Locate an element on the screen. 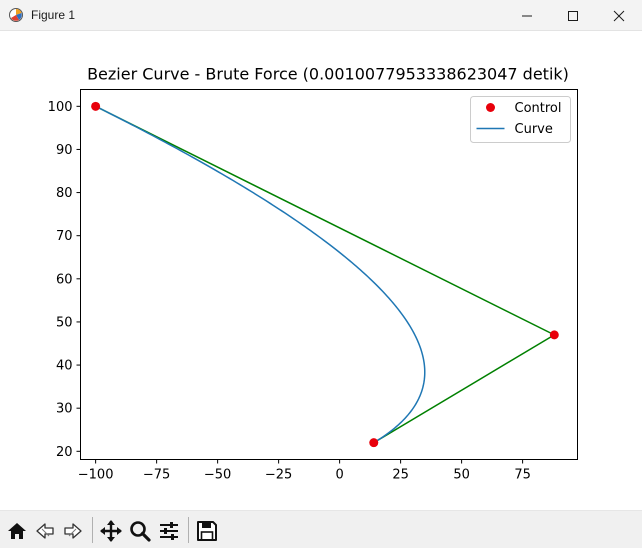 The image size is (642, 548). pan-icon is located at coordinates (111, 531).